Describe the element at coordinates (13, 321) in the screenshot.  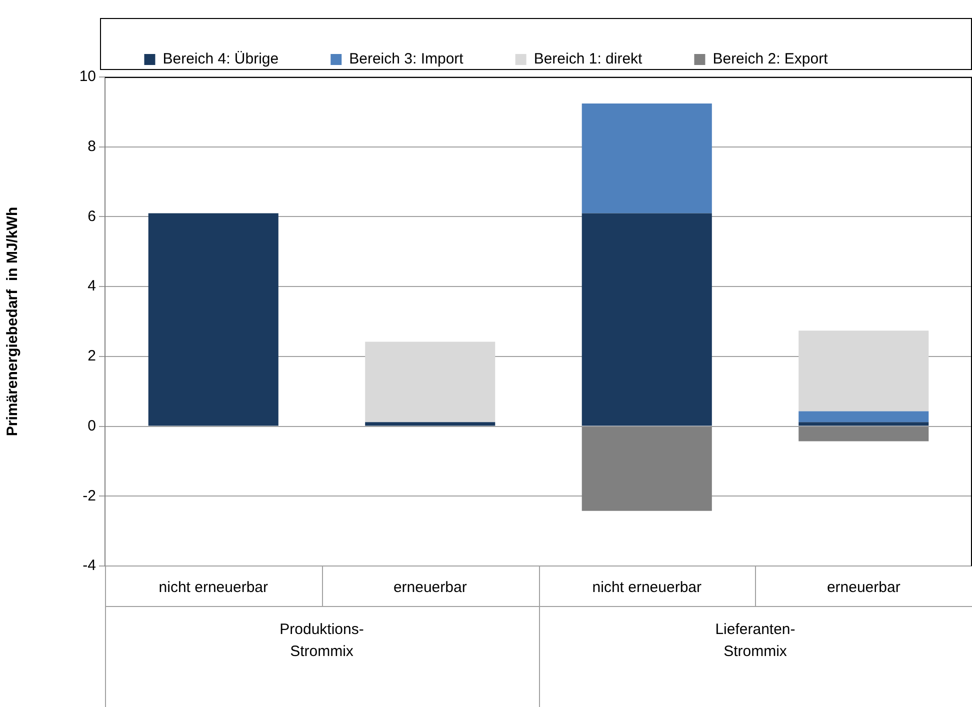
I see `y-axis-title: Primärenergiebedarf in MJ/kWh` at that location.